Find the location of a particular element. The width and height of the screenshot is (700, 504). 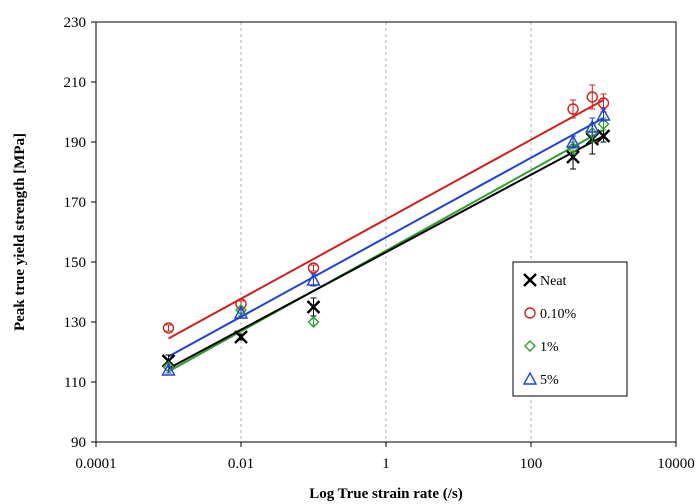

x-tick-label: 0.01 is located at coordinates (241, 464).